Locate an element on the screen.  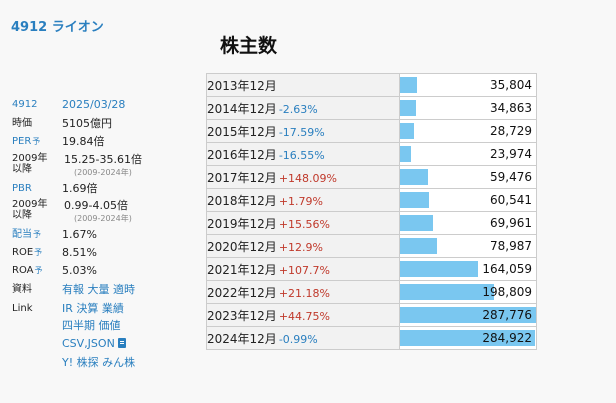
links-row-1: IR 決算 業績 is located at coordinates (93, 308).